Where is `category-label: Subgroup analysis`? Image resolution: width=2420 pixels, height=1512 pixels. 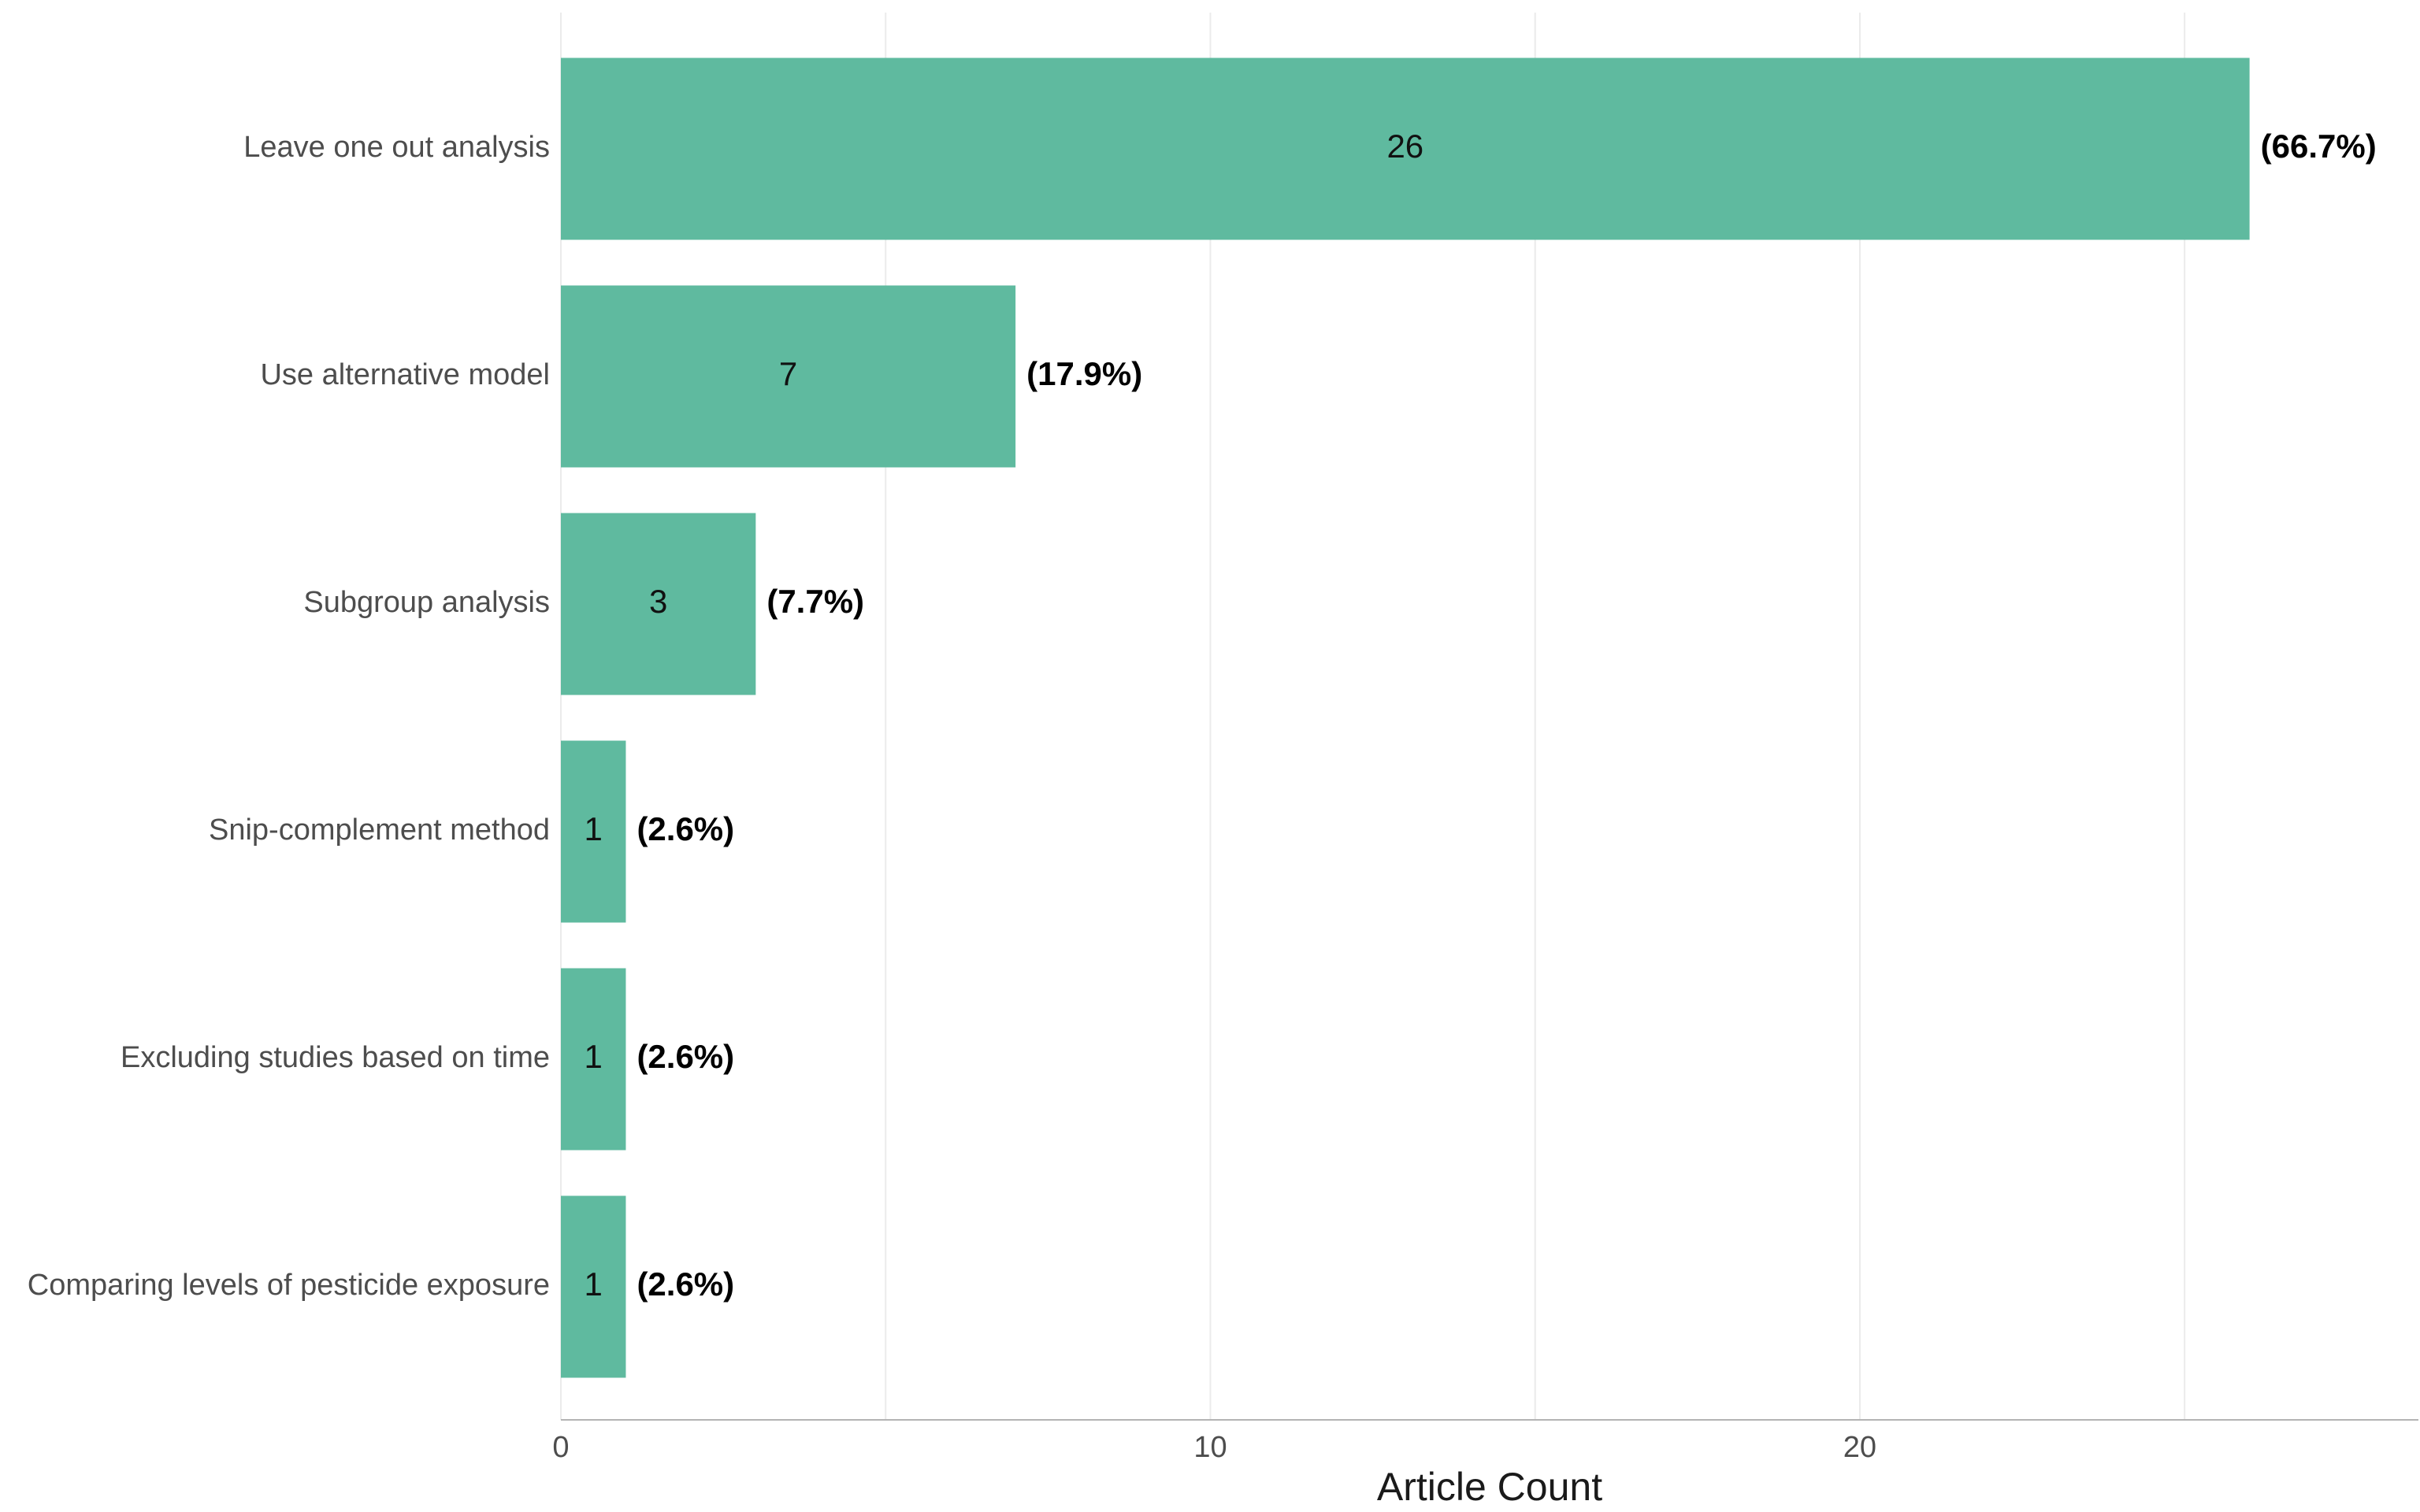 category-label: Subgroup analysis is located at coordinates (426, 602).